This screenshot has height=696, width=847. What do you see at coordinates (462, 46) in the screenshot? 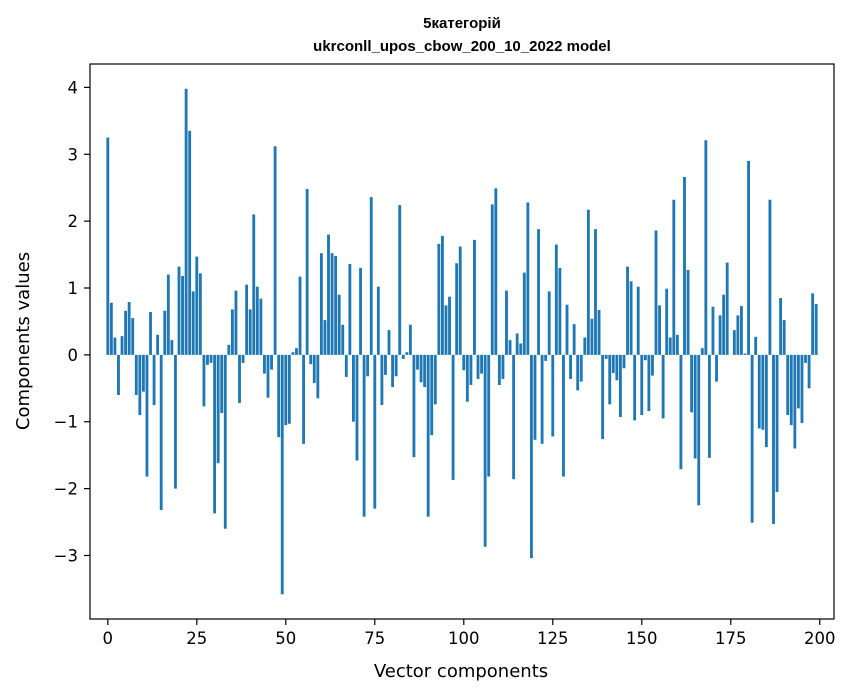
I see `chart-subtitle: ukrconll_upos_cbow_200_10_2022 model` at bounding box center [462, 46].